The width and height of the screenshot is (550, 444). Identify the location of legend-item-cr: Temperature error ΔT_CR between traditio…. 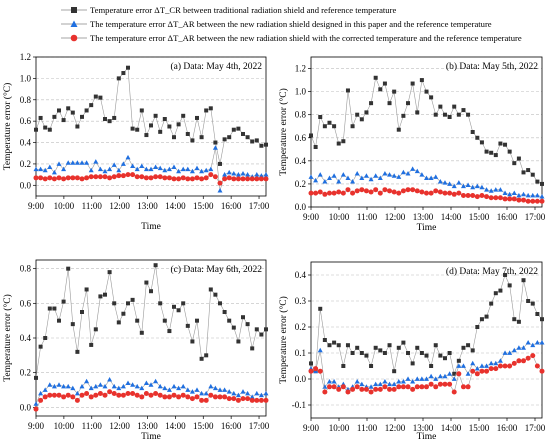
(304, 10).